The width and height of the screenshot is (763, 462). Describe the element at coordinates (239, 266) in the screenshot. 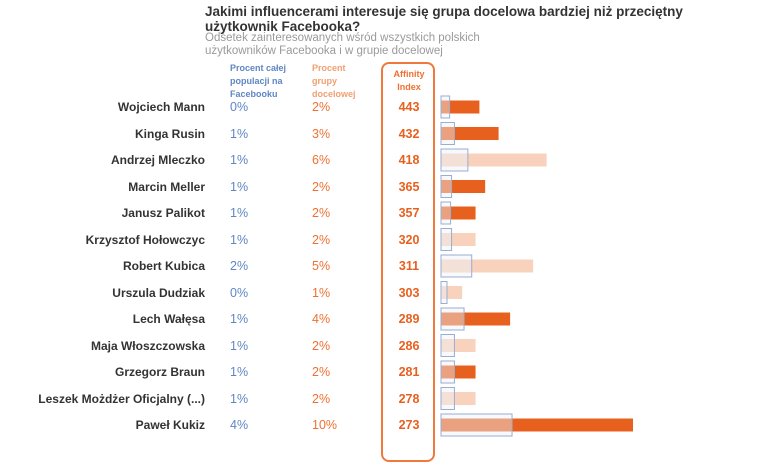

I see `row-population: 2%` at that location.